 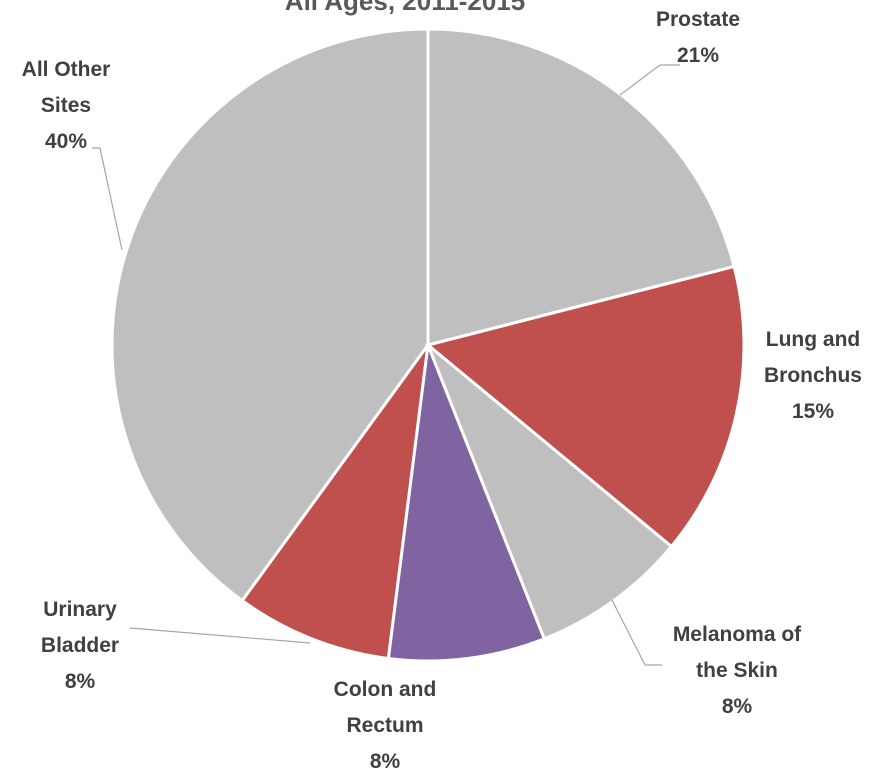 What do you see at coordinates (385, 707) in the screenshot?
I see `label-name: Colon and Rectum` at bounding box center [385, 707].